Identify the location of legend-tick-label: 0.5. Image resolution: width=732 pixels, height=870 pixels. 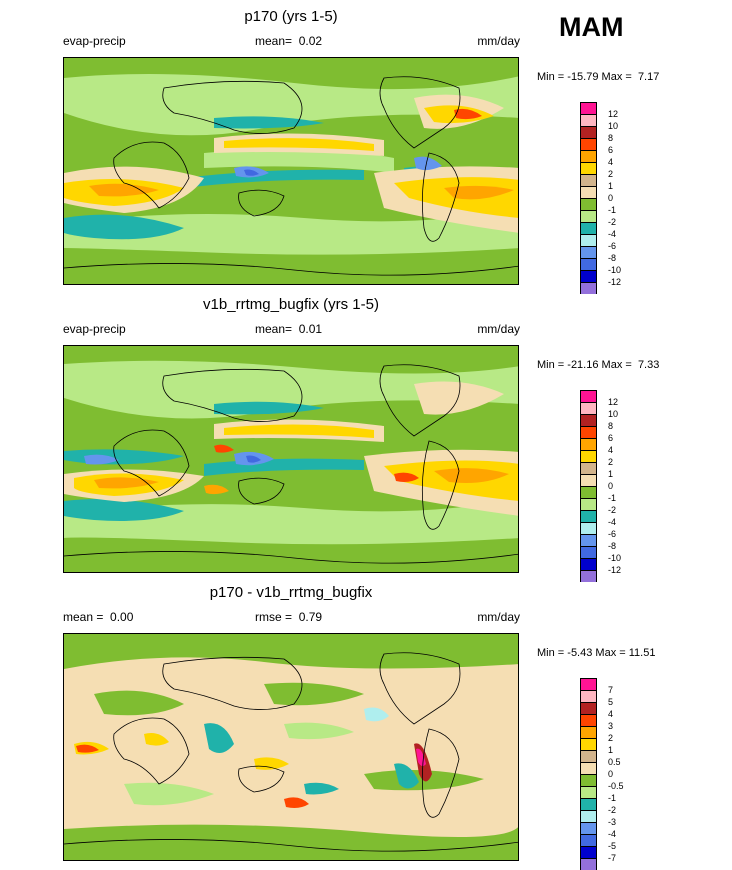
(614, 762).